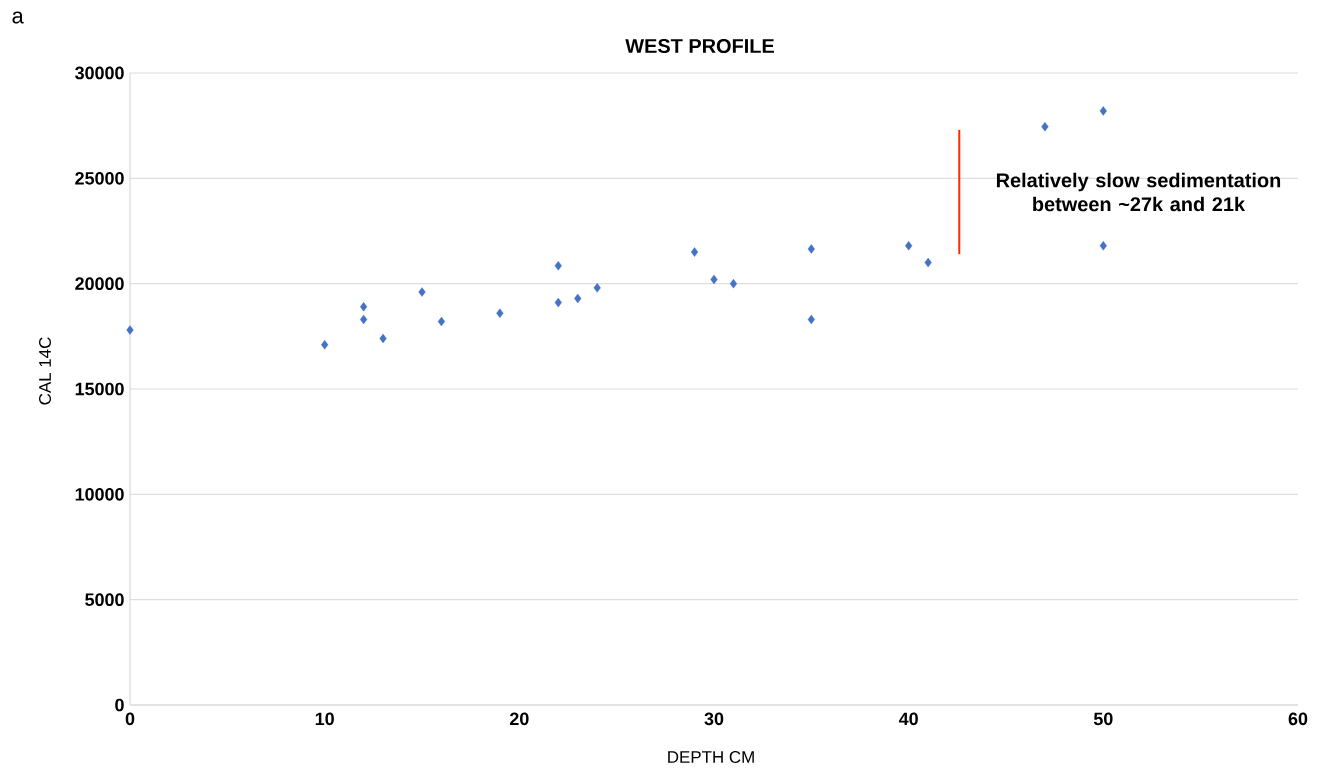  Describe the element at coordinates (18, 17) in the screenshot. I see `text: a` at that location.